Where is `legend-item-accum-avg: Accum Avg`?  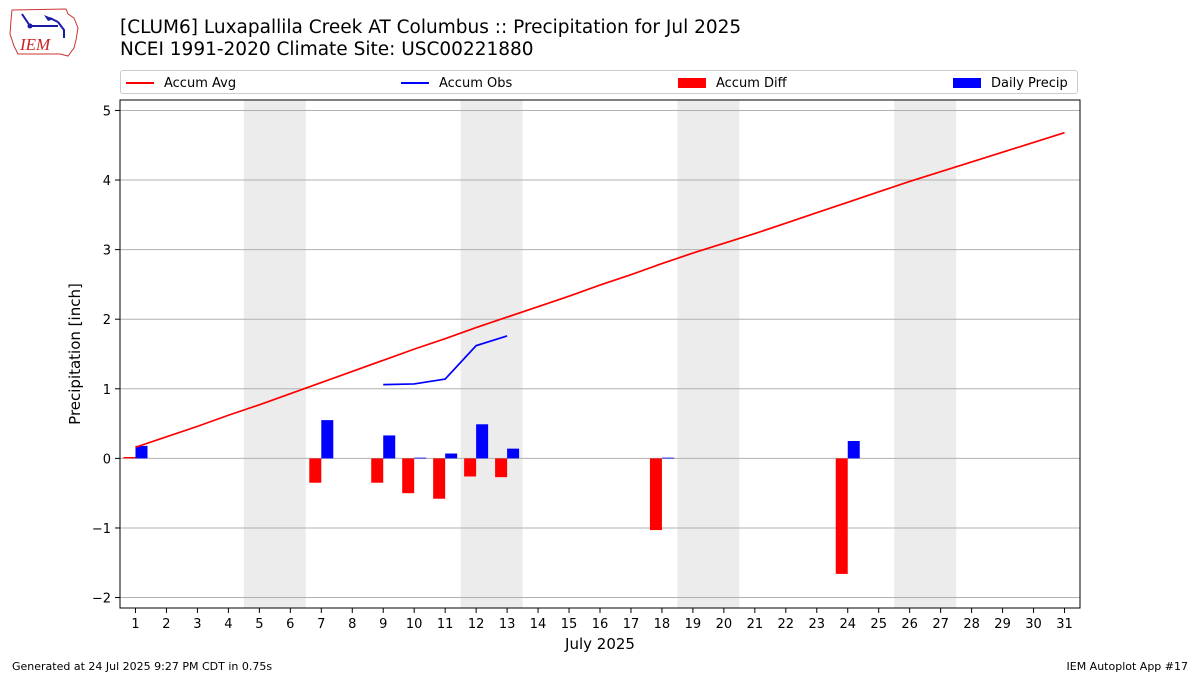
legend-item-accum-avg: Accum Avg is located at coordinates (181, 83).